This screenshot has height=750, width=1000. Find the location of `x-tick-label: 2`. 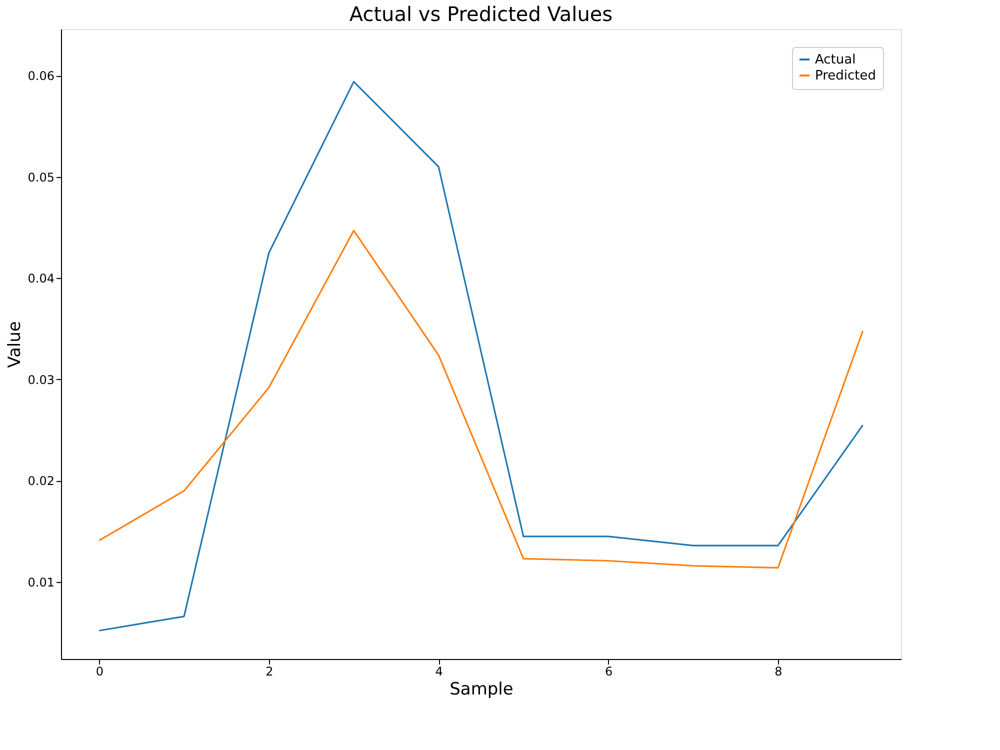

x-tick-label: 2 is located at coordinates (270, 671).